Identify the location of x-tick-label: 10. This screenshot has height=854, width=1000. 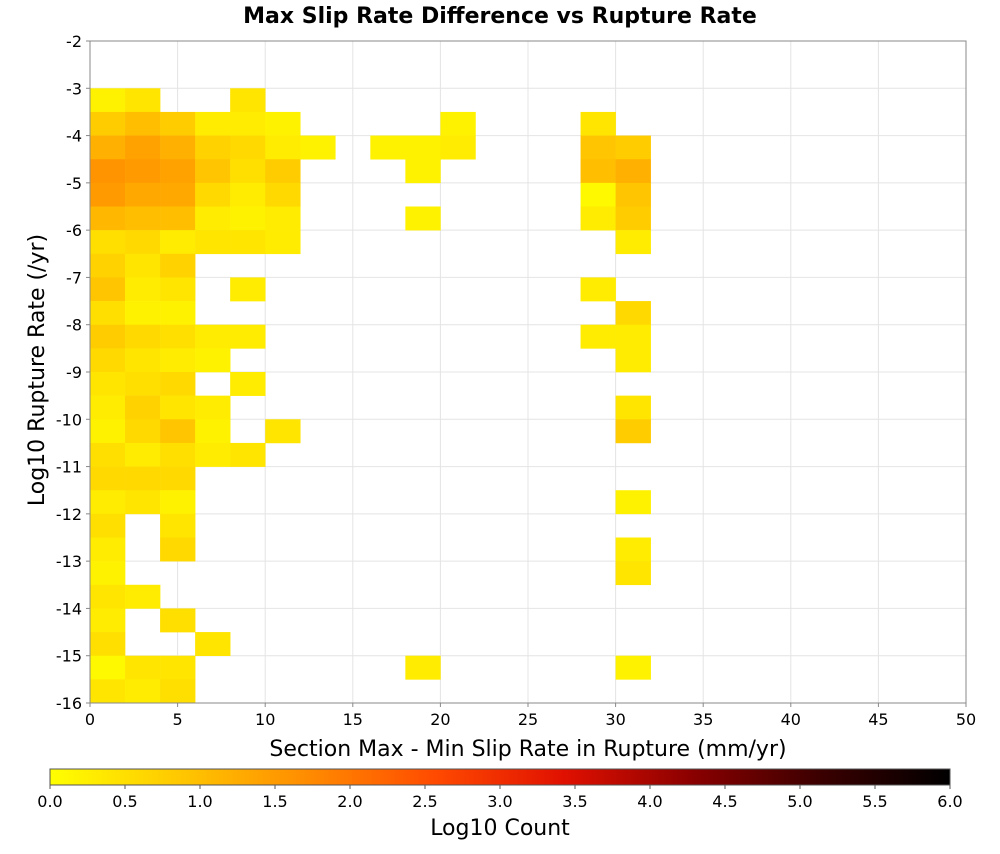
(265, 719).